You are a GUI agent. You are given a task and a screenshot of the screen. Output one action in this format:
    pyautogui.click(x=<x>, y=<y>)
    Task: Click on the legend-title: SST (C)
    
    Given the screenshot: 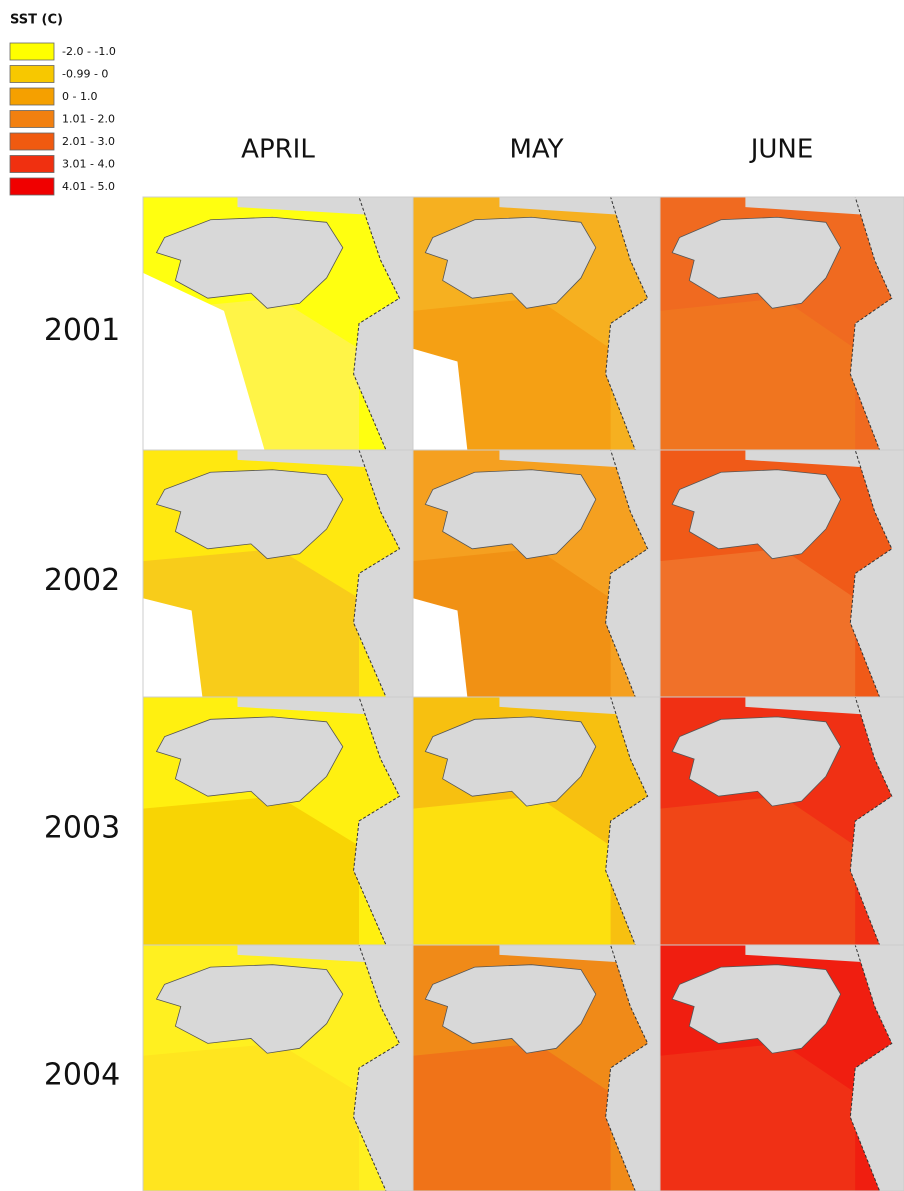 What is the action you would take?
    pyautogui.click(x=36, y=20)
    